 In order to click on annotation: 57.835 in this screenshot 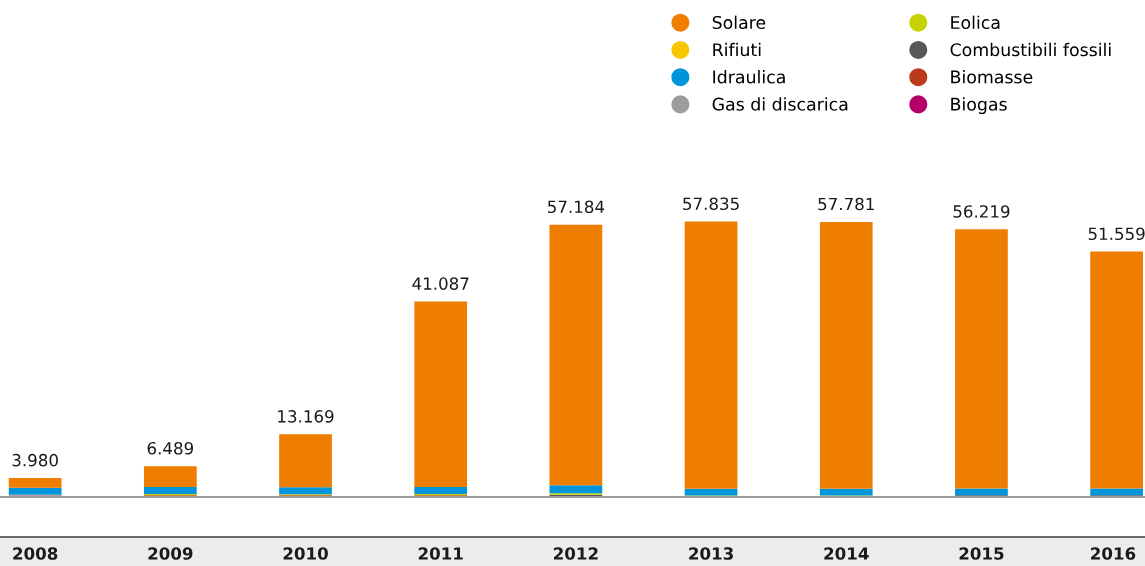, I will do `click(711, 204)`.